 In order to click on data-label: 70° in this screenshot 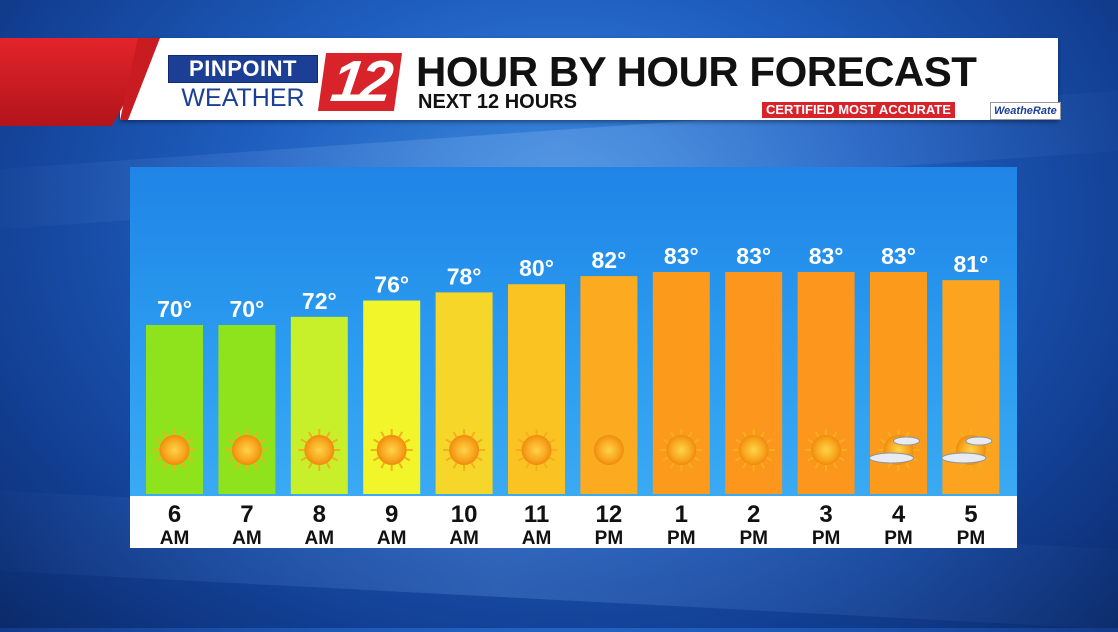, I will do `click(247, 309)`.